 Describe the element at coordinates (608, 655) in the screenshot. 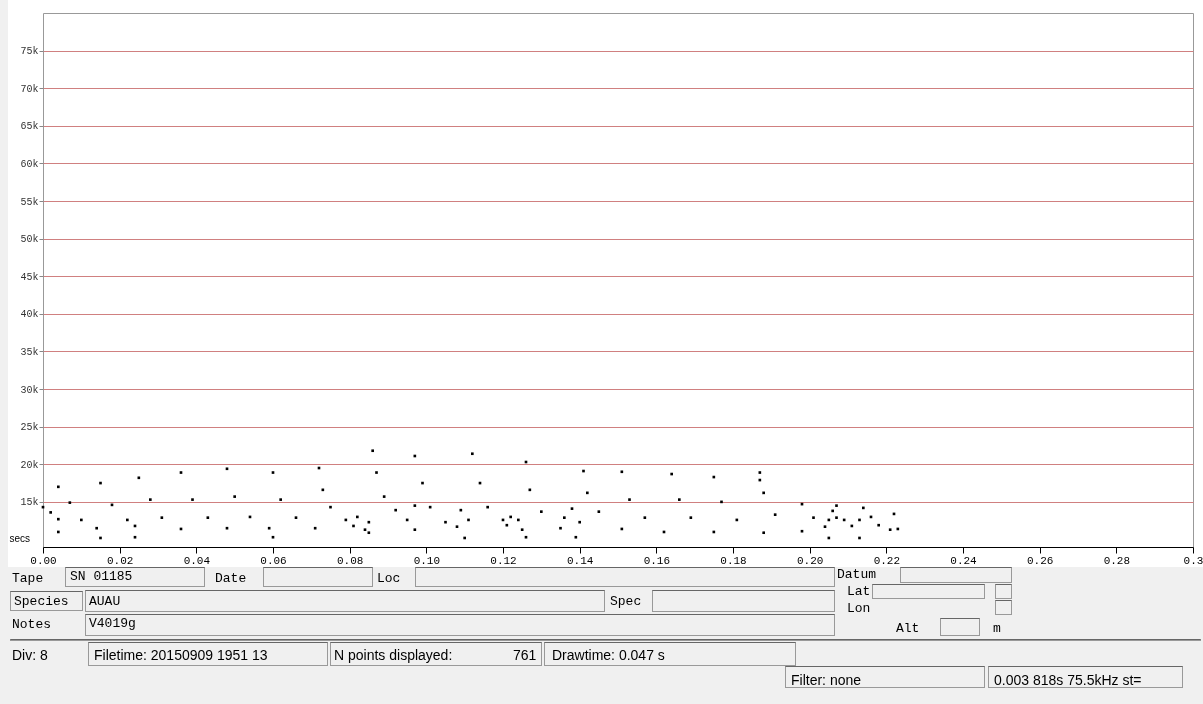

I see `text: Drawtime: 0.047 s` at that location.